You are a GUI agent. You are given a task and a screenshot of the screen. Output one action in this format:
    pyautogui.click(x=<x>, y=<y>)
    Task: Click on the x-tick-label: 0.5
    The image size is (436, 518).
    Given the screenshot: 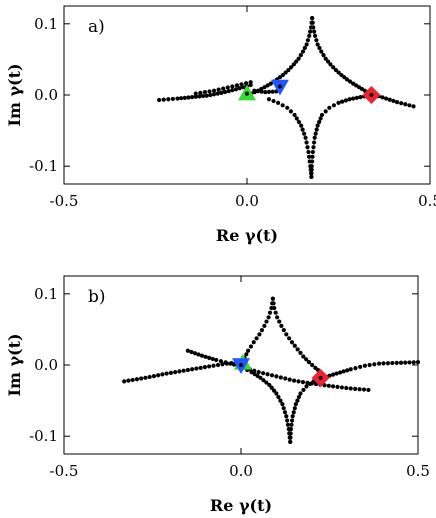 What is the action you would take?
    pyautogui.click(x=427, y=201)
    